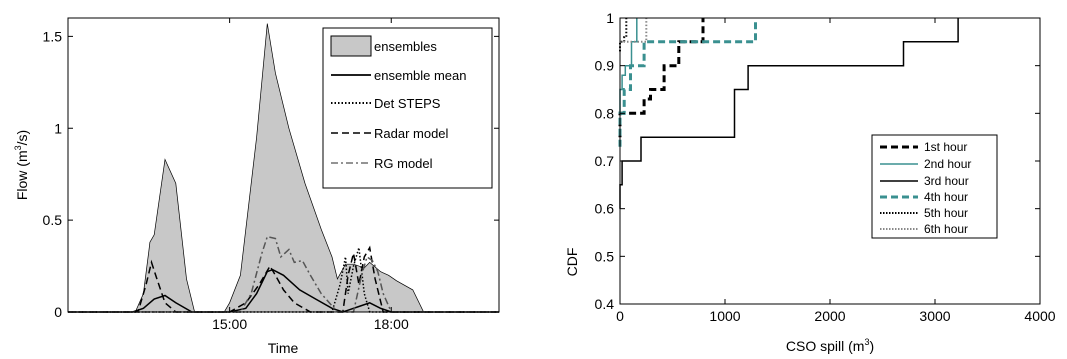 This screenshot has width=1067, height=359. I want to click on right-ytick-label: 0.7, so click(605, 161).